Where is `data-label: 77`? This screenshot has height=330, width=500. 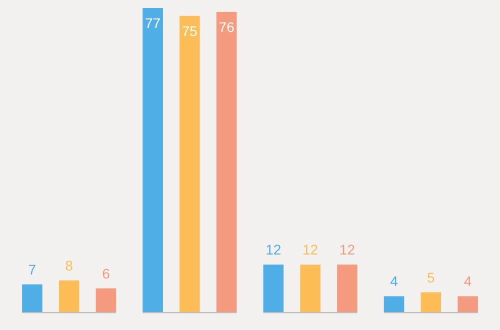 data-label: 77 is located at coordinates (153, 23).